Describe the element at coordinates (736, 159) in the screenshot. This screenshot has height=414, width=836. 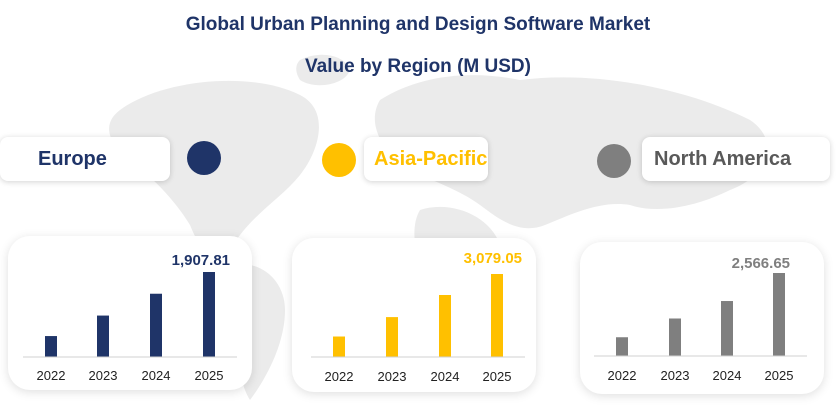
I see `region-label-north-america: North America` at that location.